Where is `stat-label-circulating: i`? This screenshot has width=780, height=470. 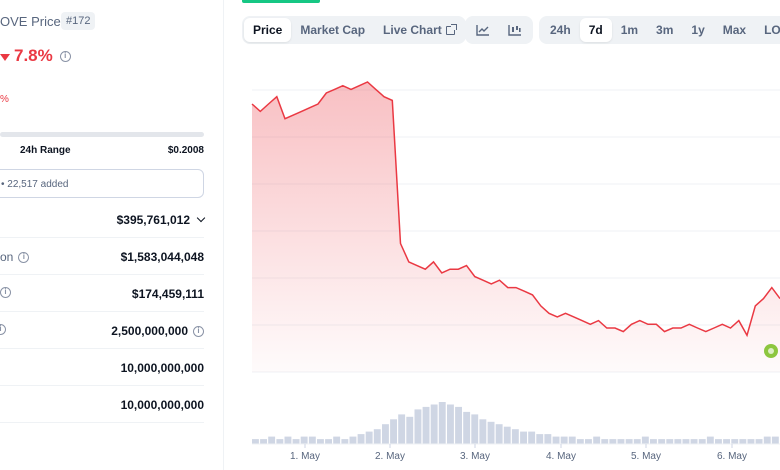 stat-label-circulating: i is located at coordinates (3, 329).